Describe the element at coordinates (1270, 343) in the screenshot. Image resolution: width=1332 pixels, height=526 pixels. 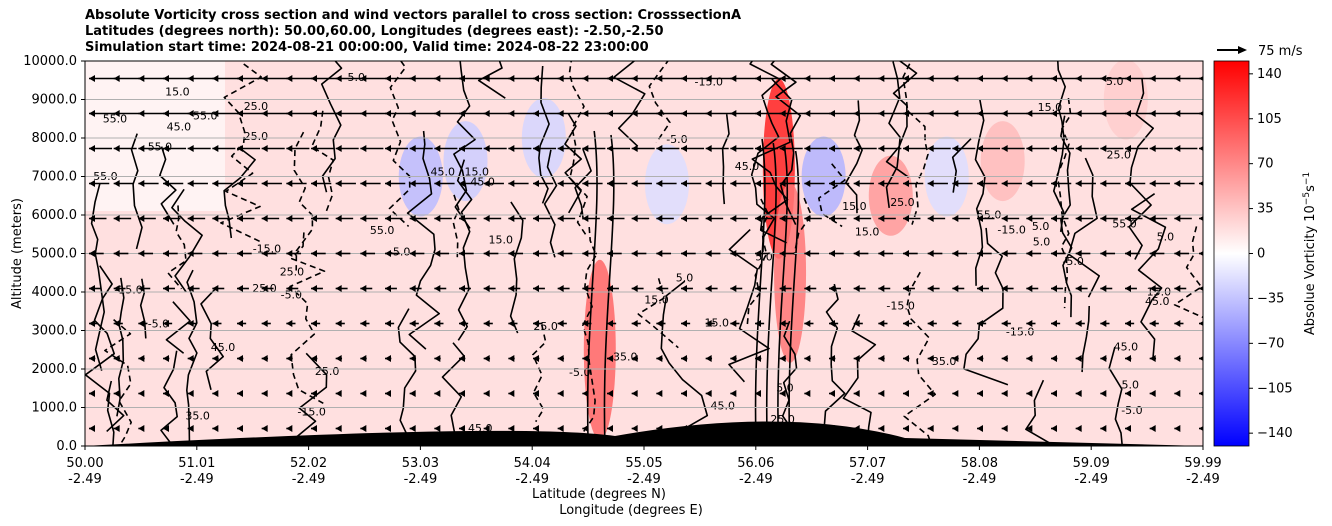
I see `colorbar-tick-label: −70` at that location.